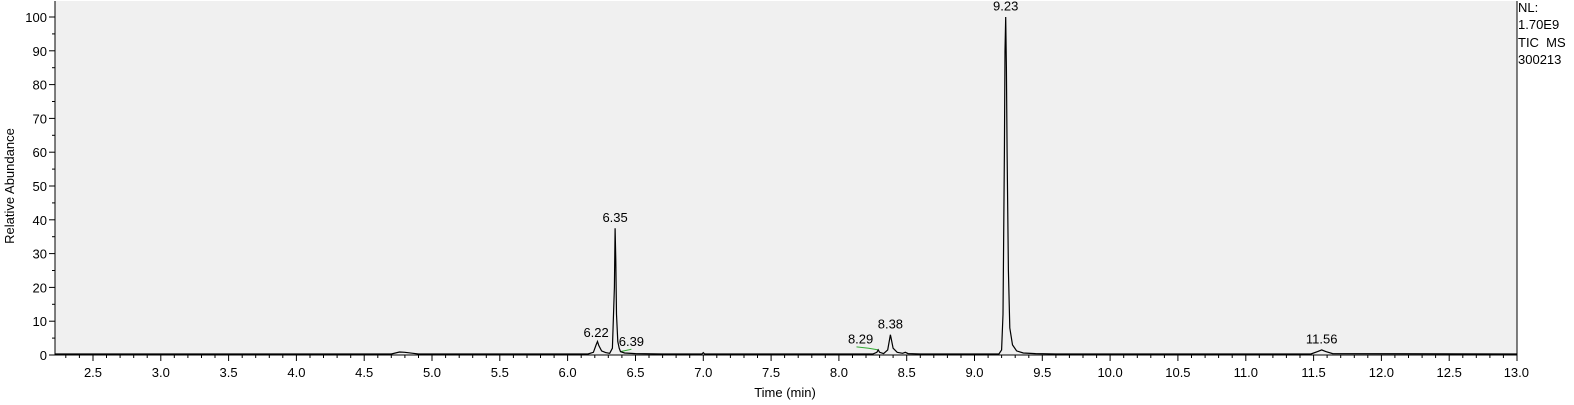 This screenshot has height=405, width=1574. What do you see at coordinates (93, 372) in the screenshot?
I see `x-tick-label: 2.5` at bounding box center [93, 372].